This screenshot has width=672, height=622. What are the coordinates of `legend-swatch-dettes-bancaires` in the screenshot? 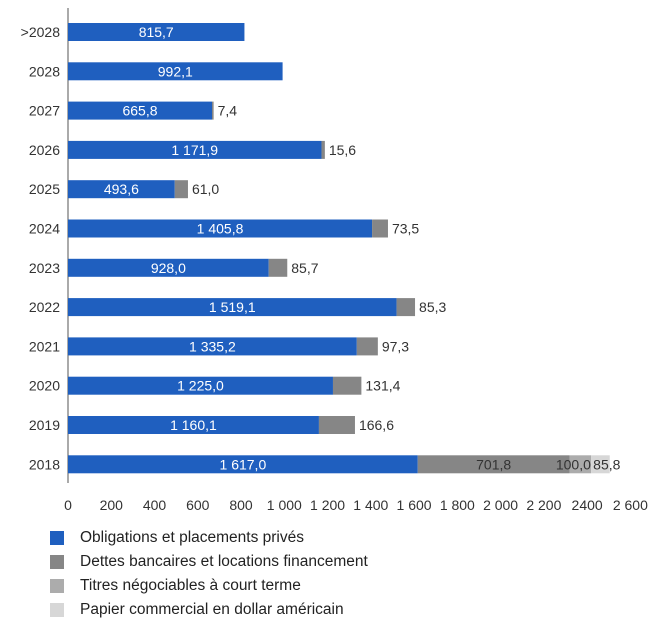 It's located at (57, 562).